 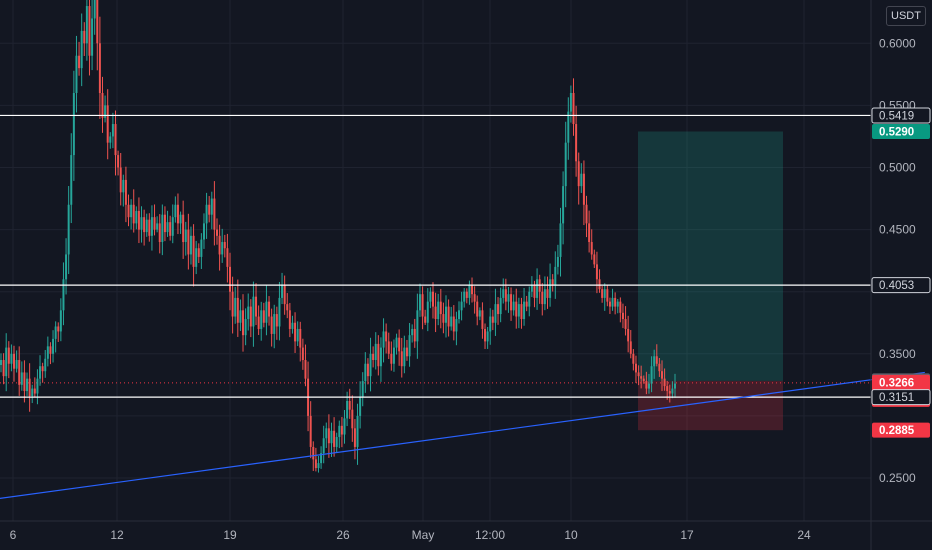 What do you see at coordinates (901, 430) in the screenshot?
I see `price-tag-stop: 0.2885` at bounding box center [901, 430].